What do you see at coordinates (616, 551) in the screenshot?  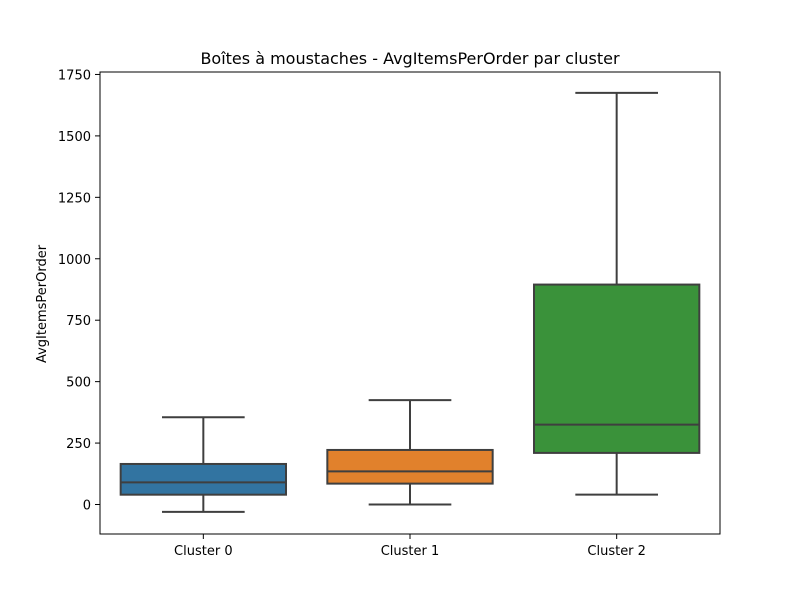 I see `x-tick-label: Cluster 2` at bounding box center [616, 551].